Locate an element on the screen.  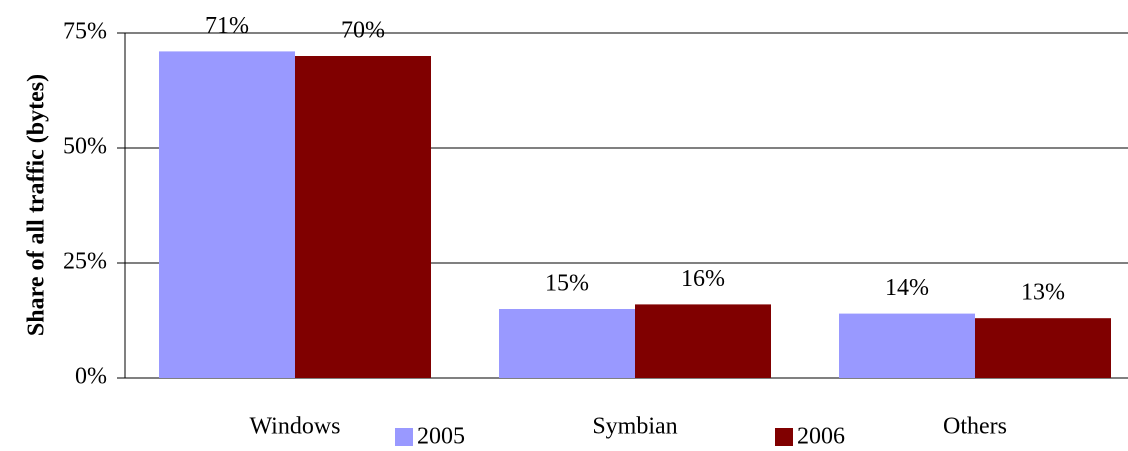
y-tick-label: 25% is located at coordinates (85, 262).